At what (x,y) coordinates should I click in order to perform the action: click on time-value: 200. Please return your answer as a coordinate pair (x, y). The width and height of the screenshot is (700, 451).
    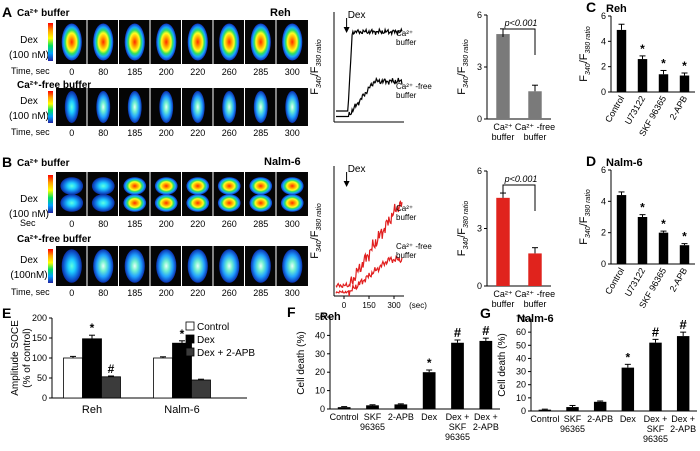
    Looking at the image, I should click on (166, 133).